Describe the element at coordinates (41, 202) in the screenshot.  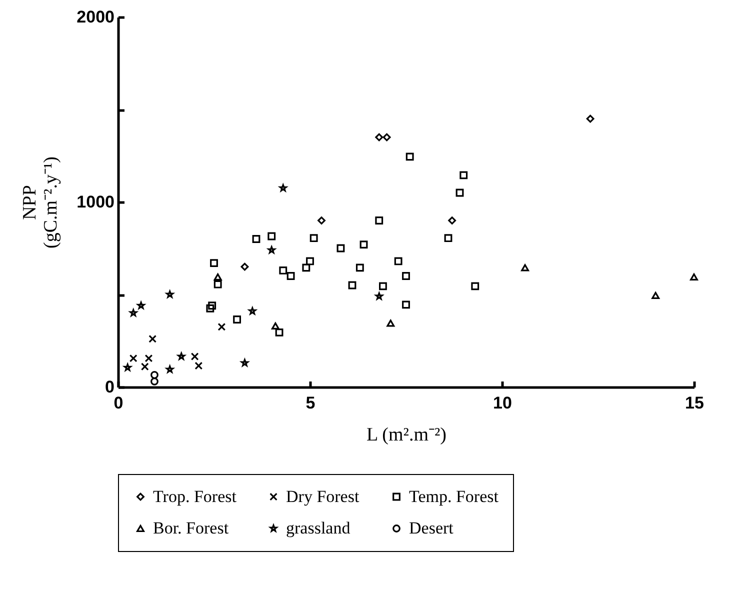
I see `y-axis-title: NPP (gC.m⁻².y⁻¹)` at that location.